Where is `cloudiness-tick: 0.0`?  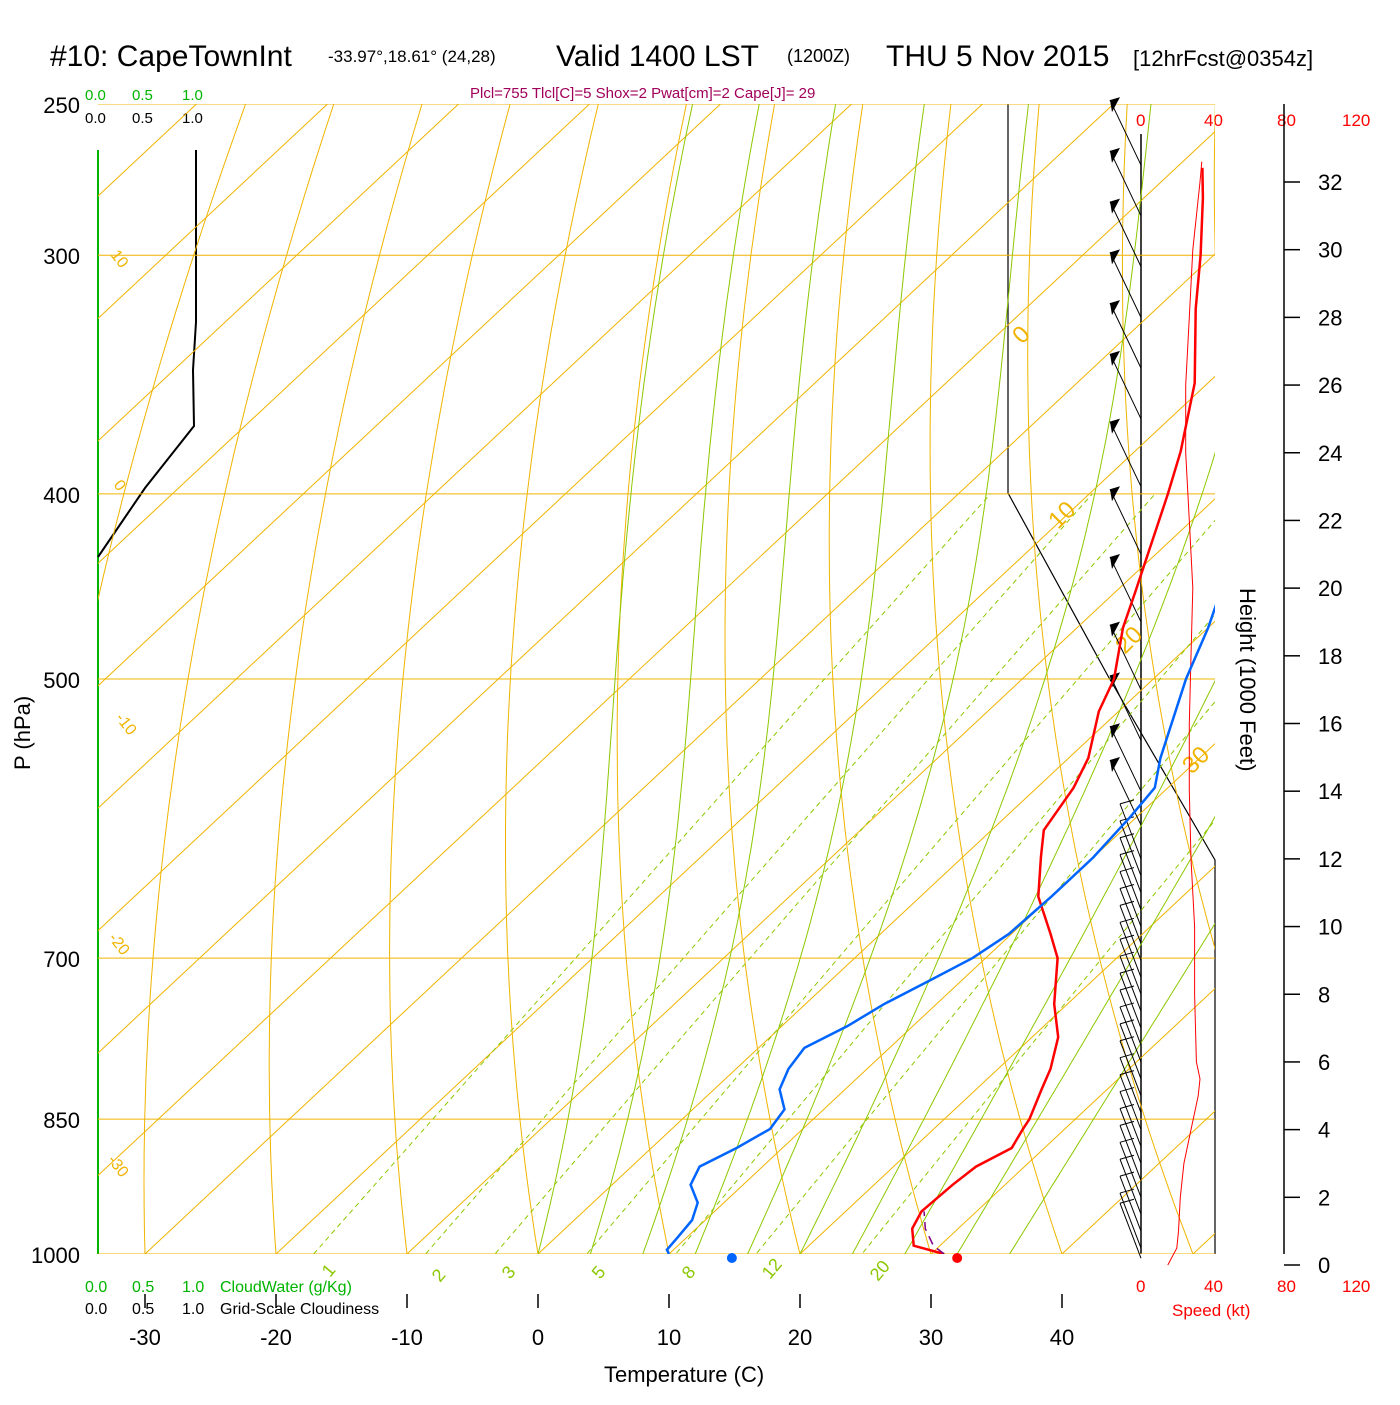 cloudiness-tick: 0.0 is located at coordinates (96, 1309).